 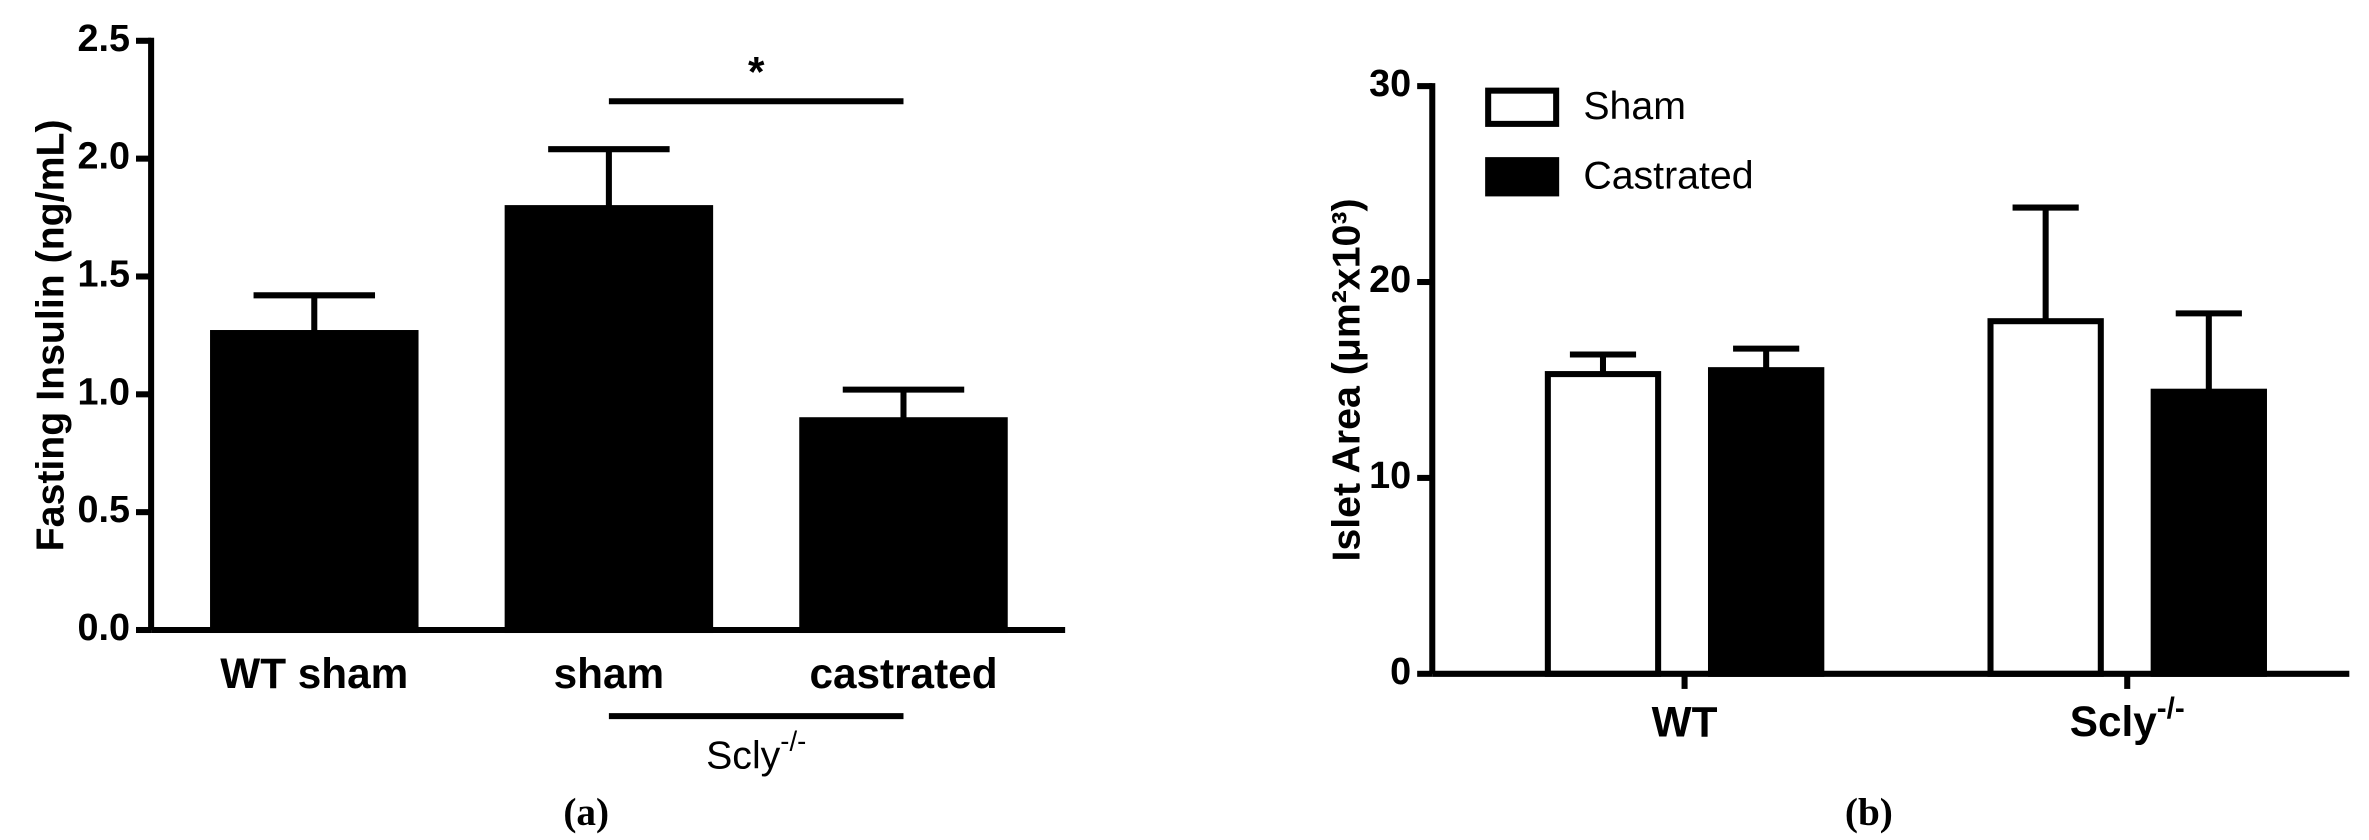 What do you see at coordinates (1668, 176) in the screenshot?
I see `legend-label: Castrated` at bounding box center [1668, 176].